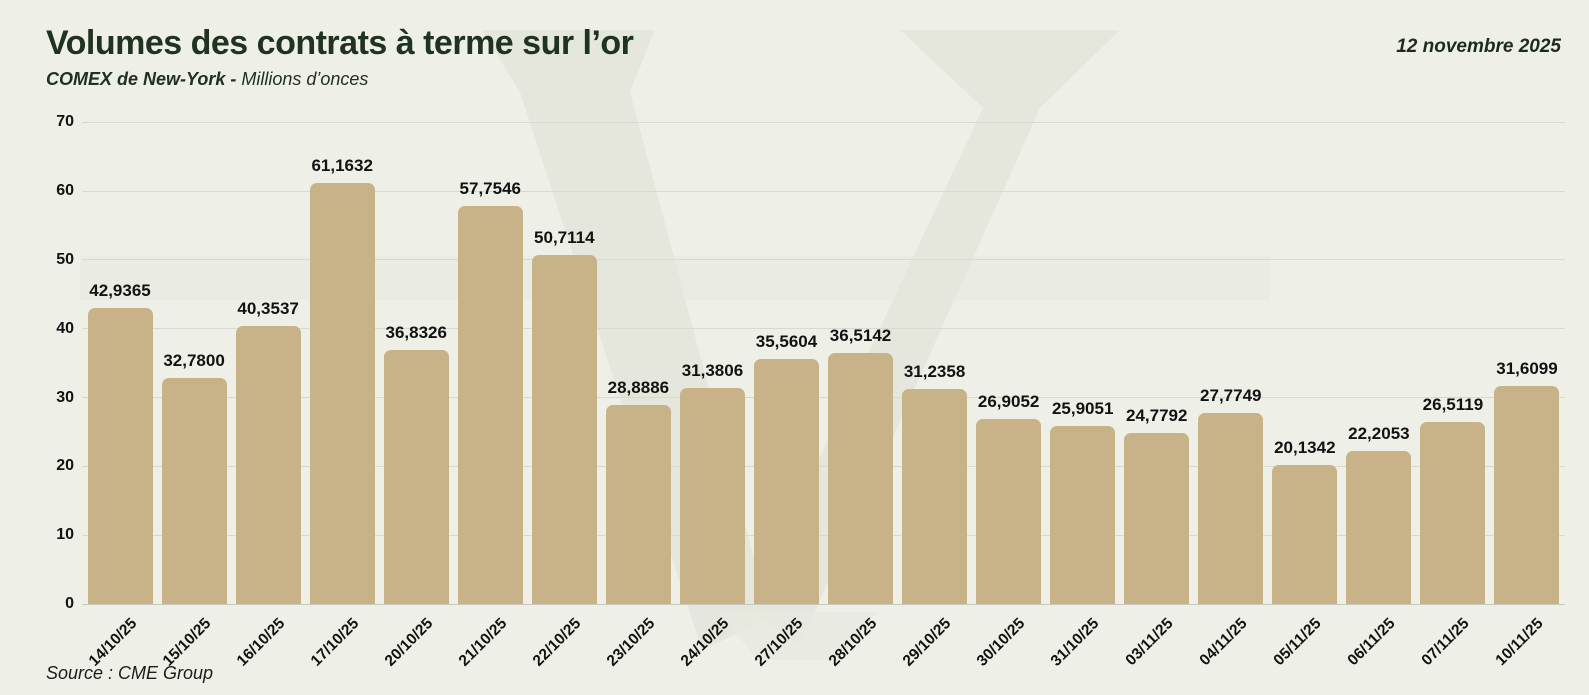 The image size is (1589, 695). I want to click on x-axis-tick-label: 04/11/25, so click(1223, 642).